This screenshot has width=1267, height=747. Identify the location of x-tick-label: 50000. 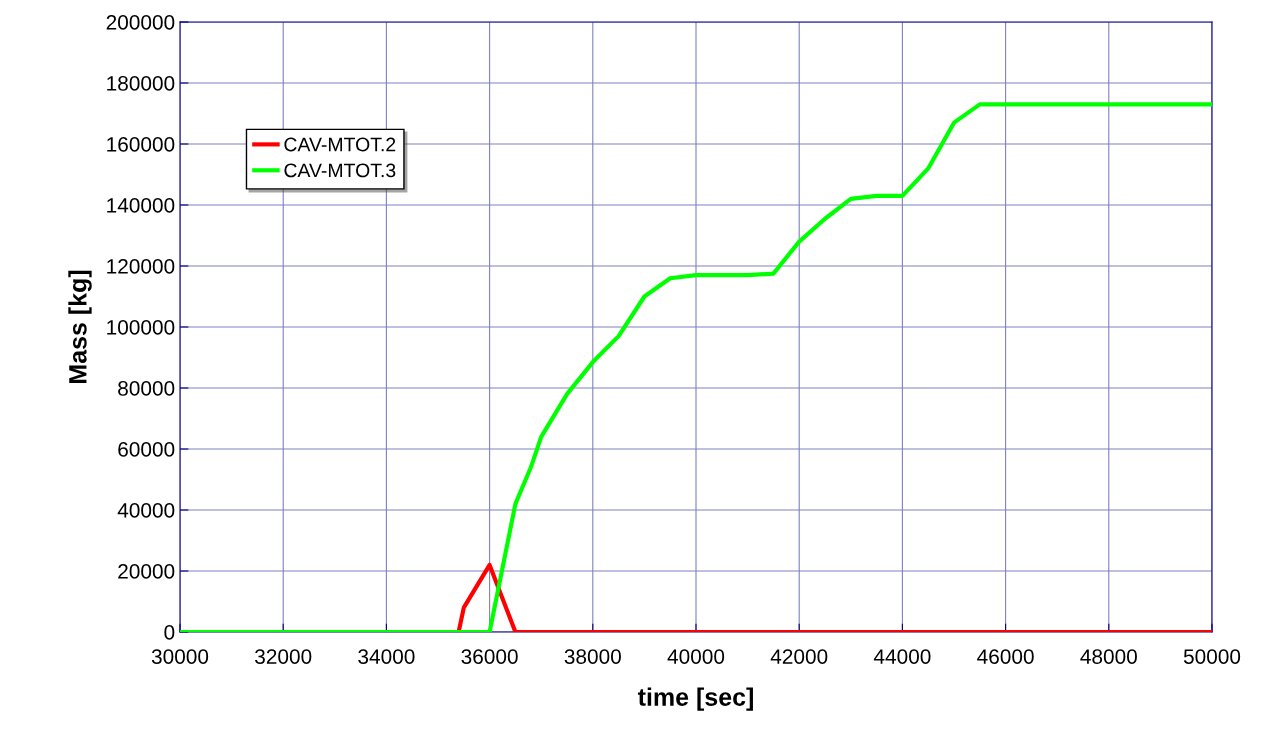
(1212, 656).